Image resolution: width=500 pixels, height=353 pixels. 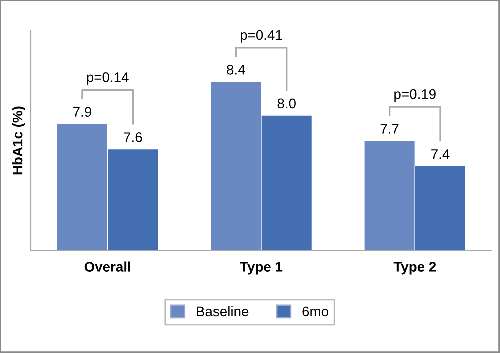 What do you see at coordinates (389, 129) in the screenshot?
I see `data-label: 7.7` at bounding box center [389, 129].